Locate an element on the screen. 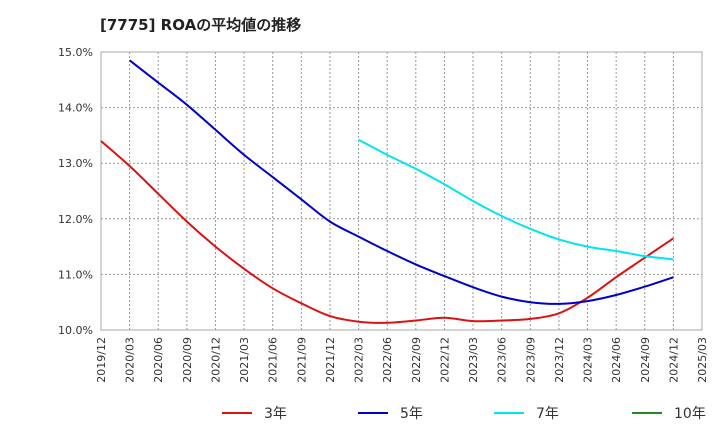 The image size is (720, 440). x-tick-label: 2021/03 is located at coordinates (244, 360).